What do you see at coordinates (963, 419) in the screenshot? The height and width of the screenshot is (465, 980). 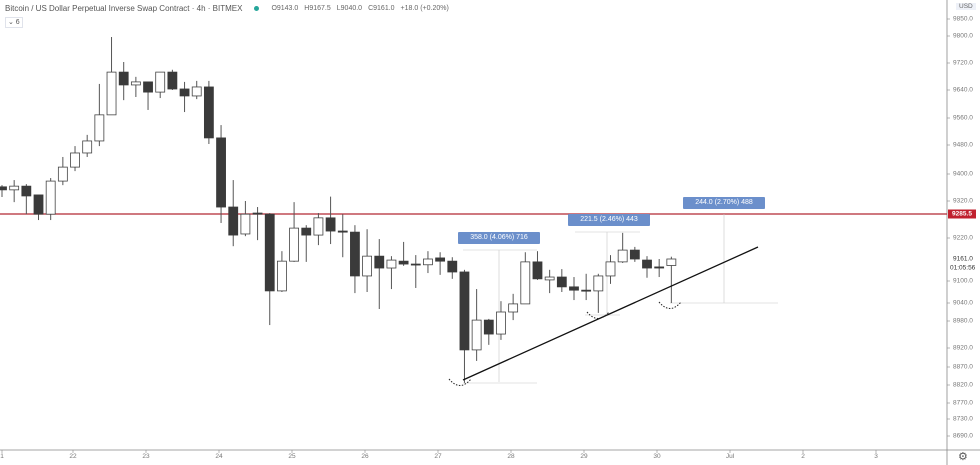 I see `price-axis-label: 8730.0` at bounding box center [963, 419].